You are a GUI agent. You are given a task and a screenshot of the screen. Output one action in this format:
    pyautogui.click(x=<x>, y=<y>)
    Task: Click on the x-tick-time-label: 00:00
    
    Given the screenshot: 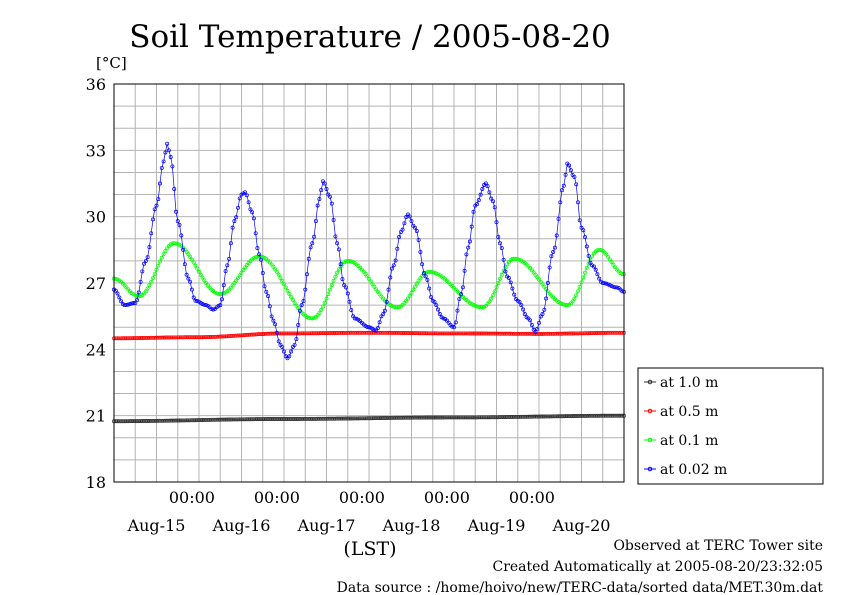 What is the action you would take?
    pyautogui.click(x=277, y=497)
    